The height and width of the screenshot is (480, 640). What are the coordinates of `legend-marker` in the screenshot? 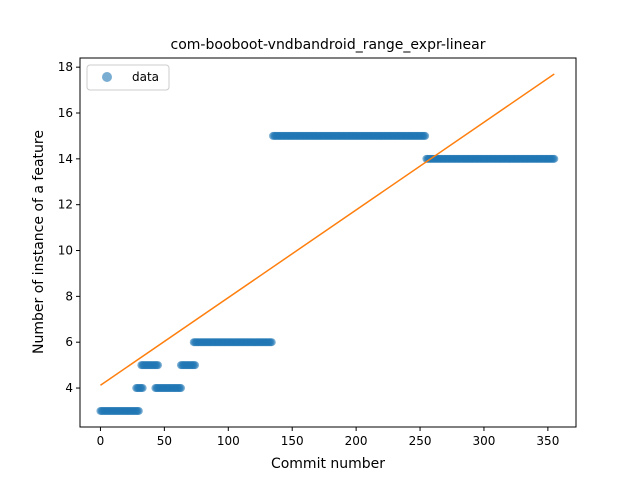 It's located at (107, 77).